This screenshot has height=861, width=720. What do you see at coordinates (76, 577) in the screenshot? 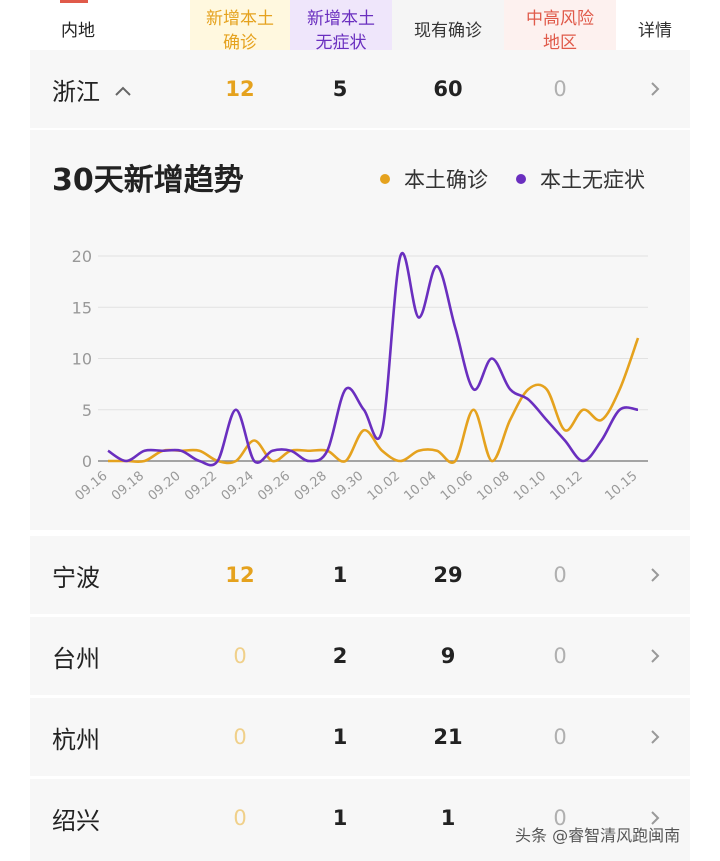
I see `city-name: 宁波` at bounding box center [76, 577].